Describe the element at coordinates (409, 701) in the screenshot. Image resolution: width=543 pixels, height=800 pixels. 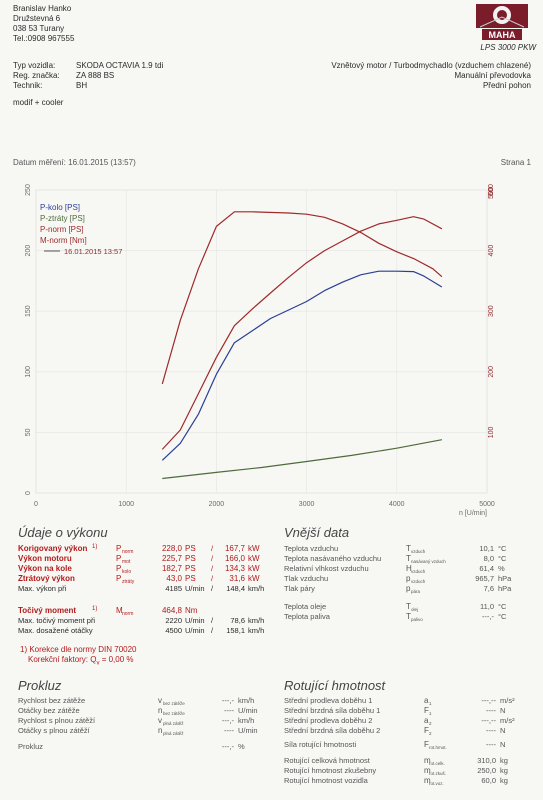
I see `rotating-mass-row: Střední prodleva doběhu 1 a 1 ---,-- m/s²` at that location.